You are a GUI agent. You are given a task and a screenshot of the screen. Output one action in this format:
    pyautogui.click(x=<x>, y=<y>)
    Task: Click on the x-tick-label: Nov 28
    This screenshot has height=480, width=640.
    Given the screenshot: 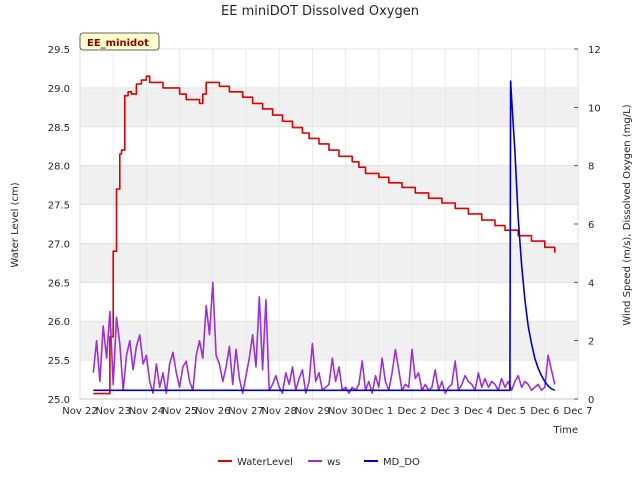 What is the action you would take?
    pyautogui.click(x=278, y=411)
    